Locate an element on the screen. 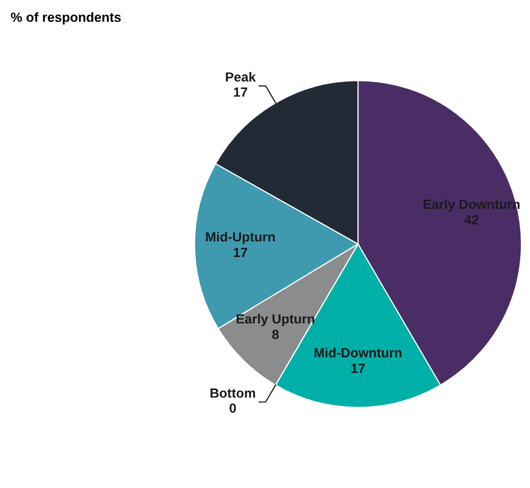 The height and width of the screenshot is (488, 530). slice-label: Mid-Upturn is located at coordinates (240, 238).